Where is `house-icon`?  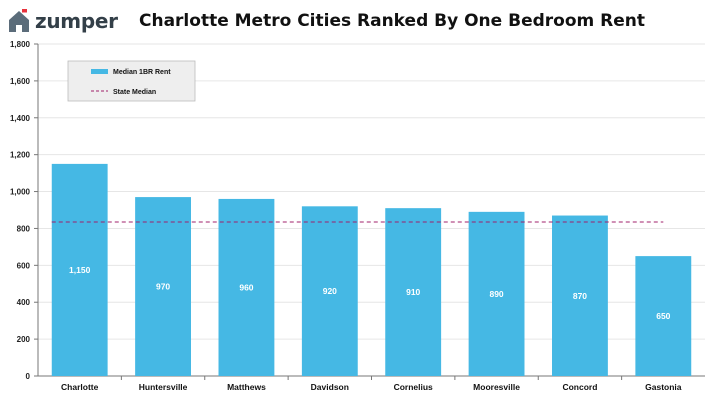
house-icon is located at coordinates (19, 20).